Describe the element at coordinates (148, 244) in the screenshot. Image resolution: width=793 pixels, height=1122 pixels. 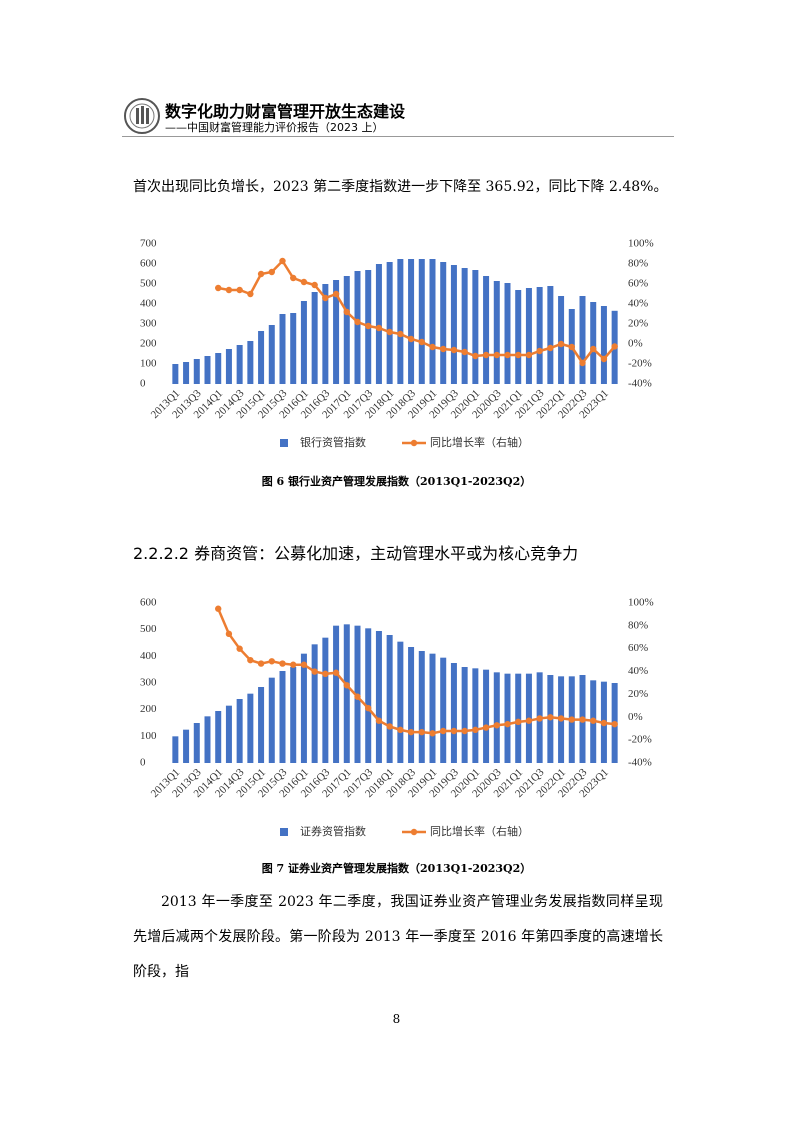
I see `y-tick-label: 700` at that location.